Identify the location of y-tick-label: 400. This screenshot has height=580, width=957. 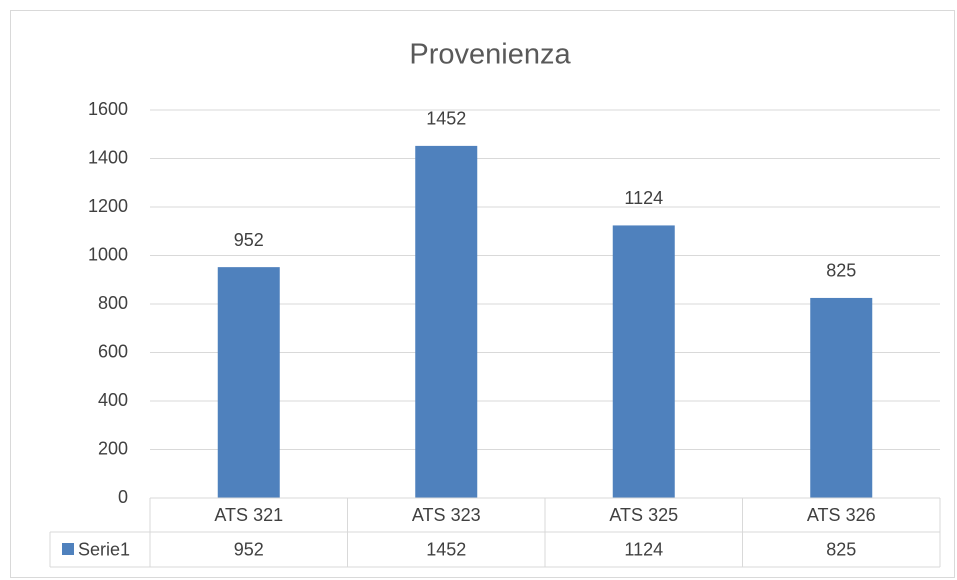
(113, 400).